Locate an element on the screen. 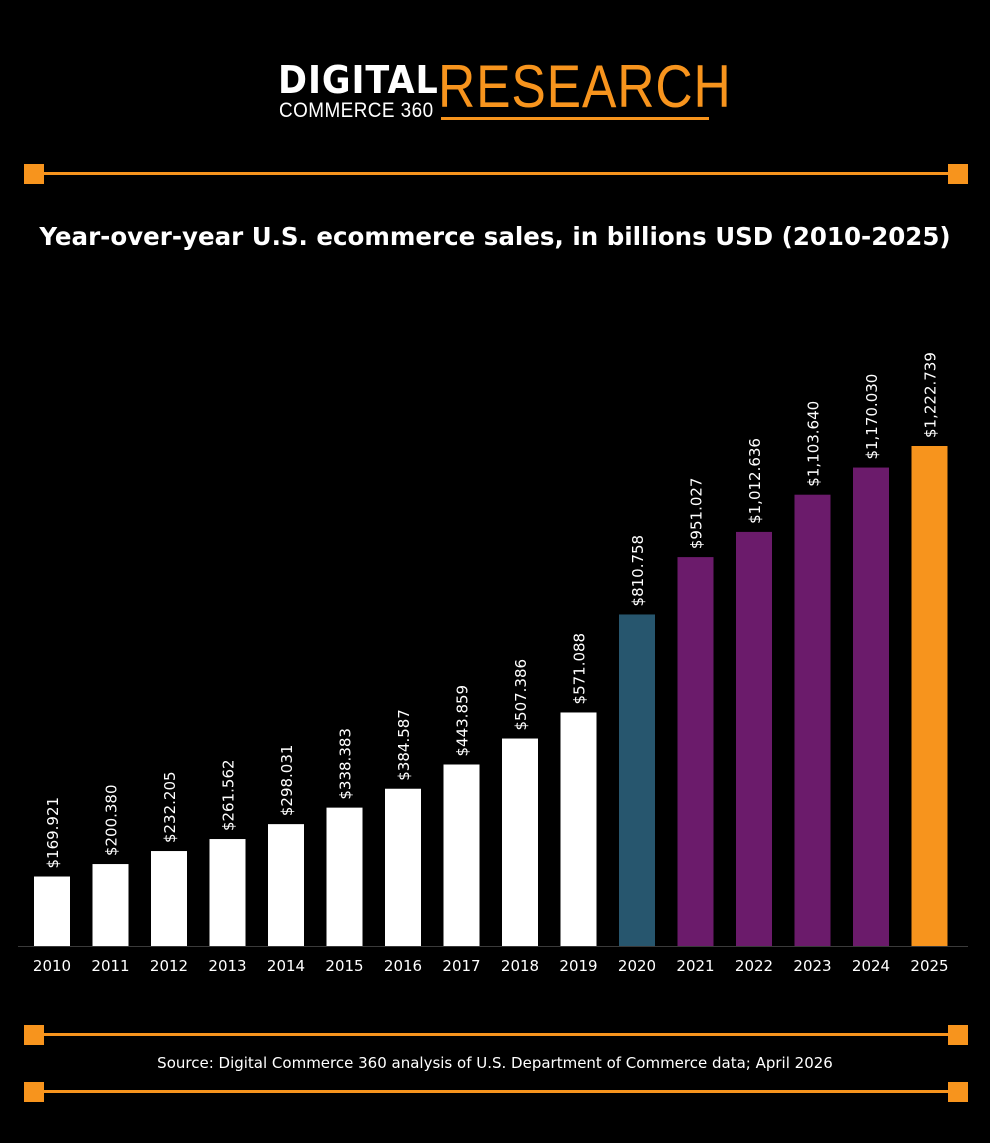 This screenshot has width=990, height=1143. bar-2018 is located at coordinates (520, 842).